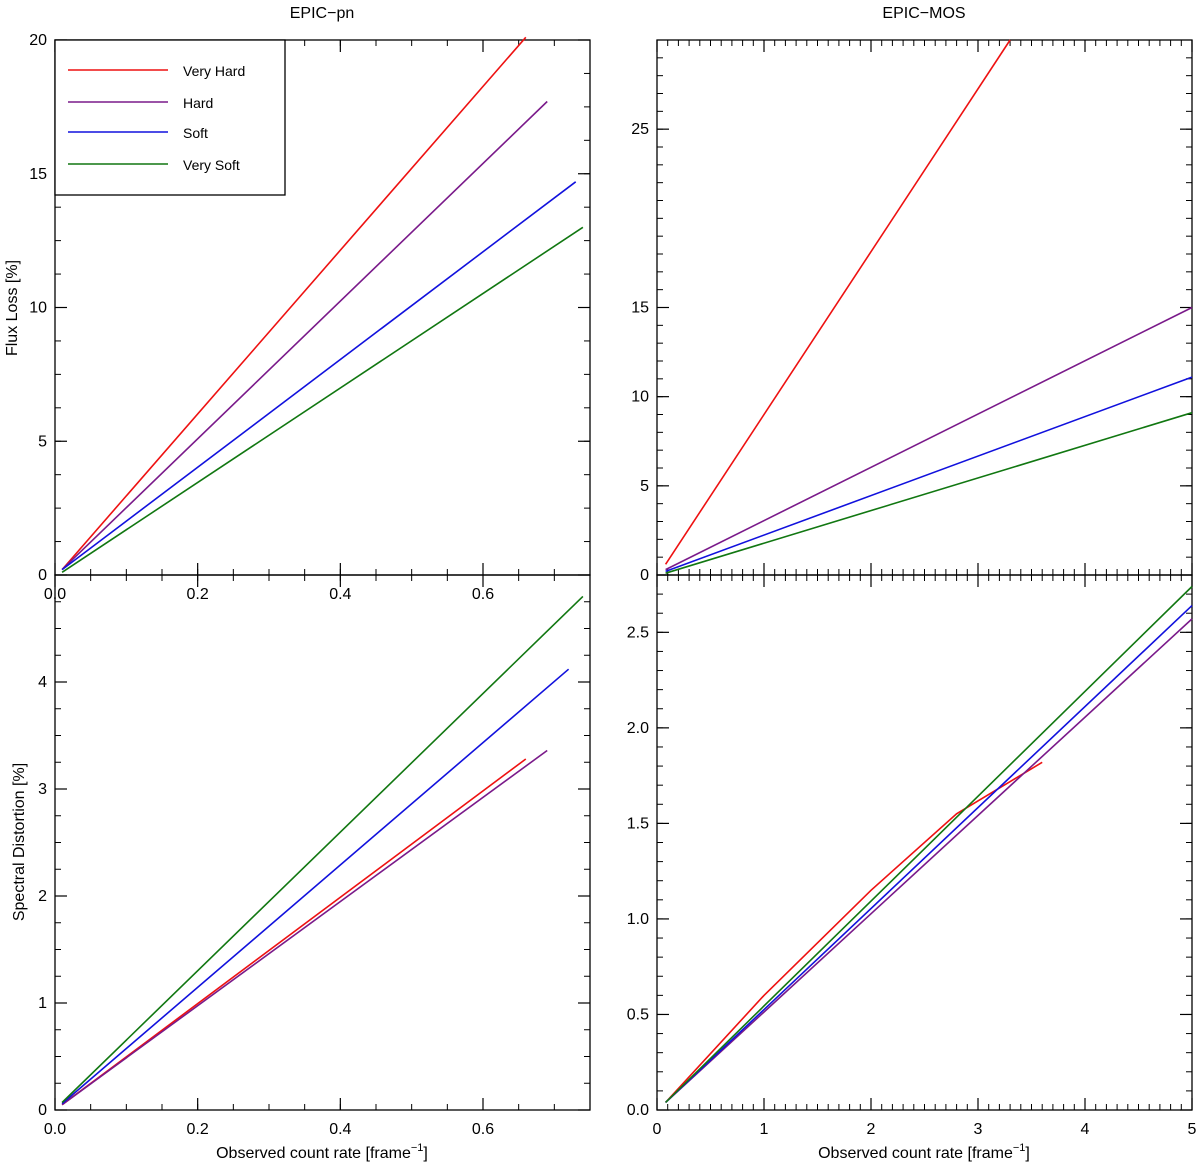 Image resolution: width=1200 pixels, height=1164 pixels. Describe the element at coordinates (638, 728) in the screenshot. I see `y-tick-label: 2.0` at that location.